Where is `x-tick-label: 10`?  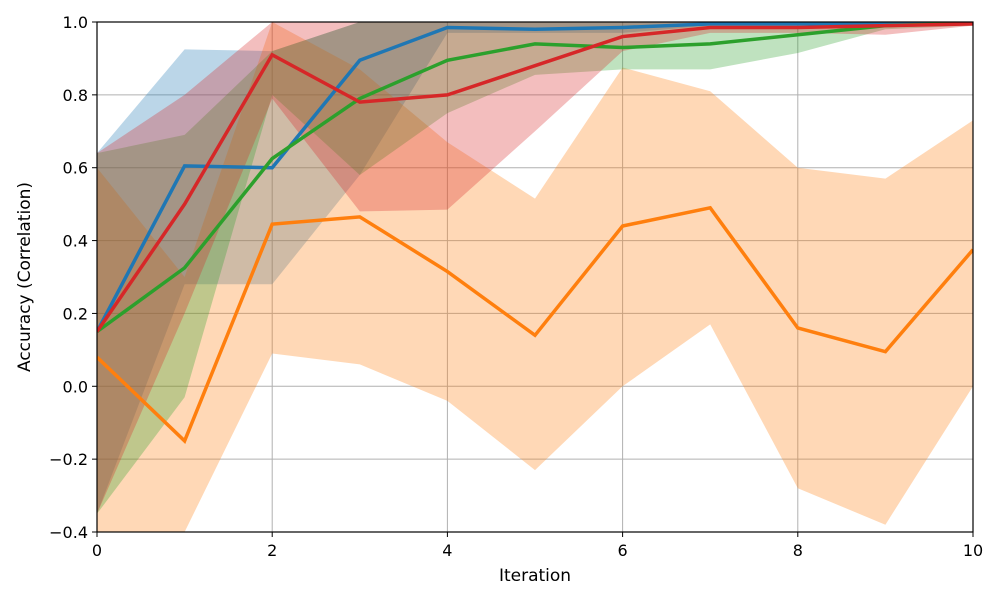 x-tick-label: 10 is located at coordinates (973, 550).